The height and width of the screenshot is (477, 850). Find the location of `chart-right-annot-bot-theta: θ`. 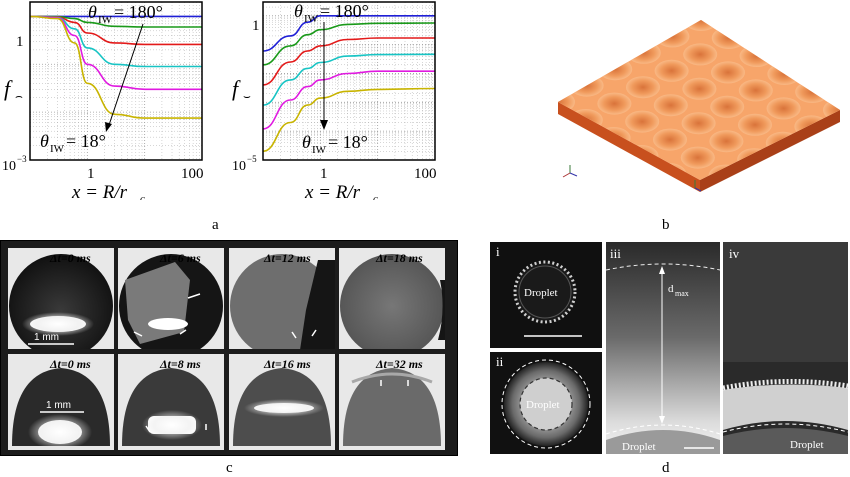

chart-right-annot-bot-theta: θ is located at coordinates (306, 142).